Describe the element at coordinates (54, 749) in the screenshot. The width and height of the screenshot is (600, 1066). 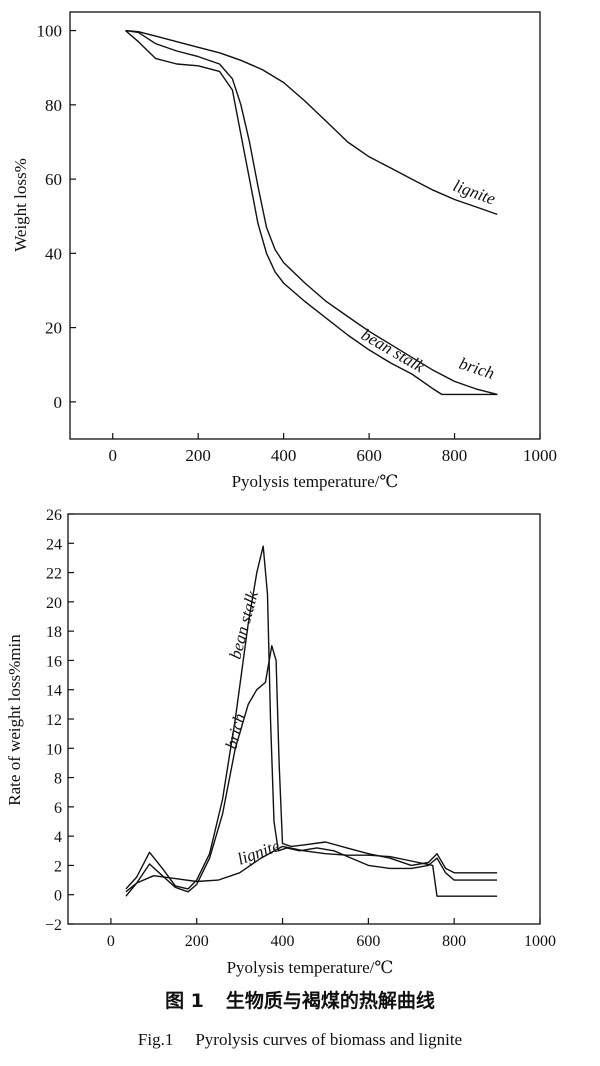
I see `y-tick-label: 10` at that location.